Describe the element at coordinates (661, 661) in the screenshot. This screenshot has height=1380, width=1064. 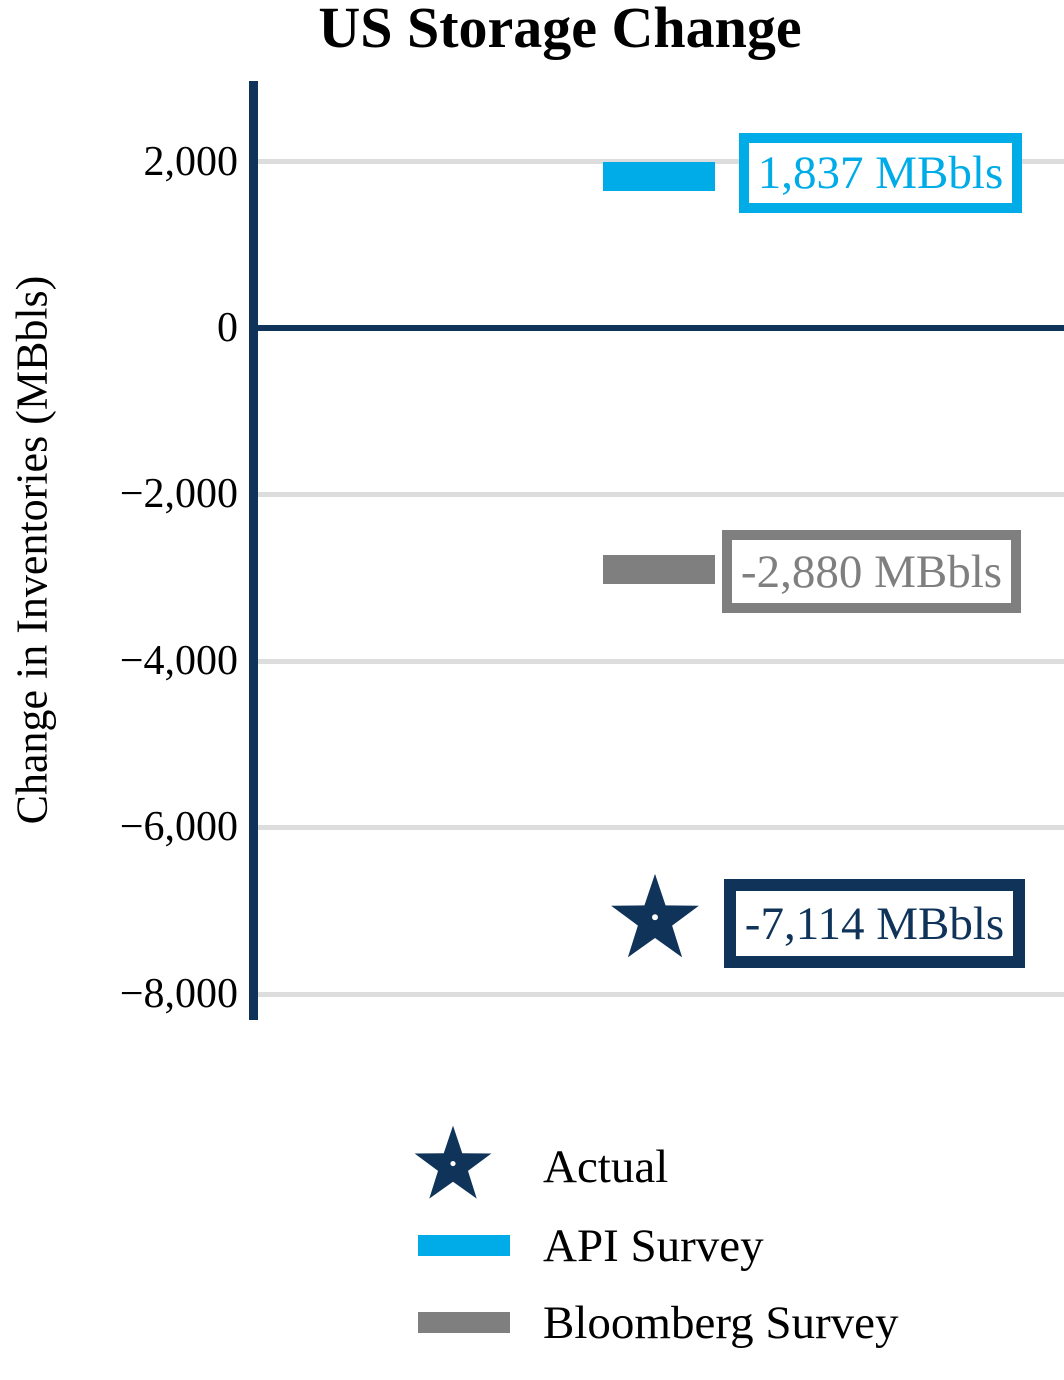
I see `gridline-neg4000` at that location.